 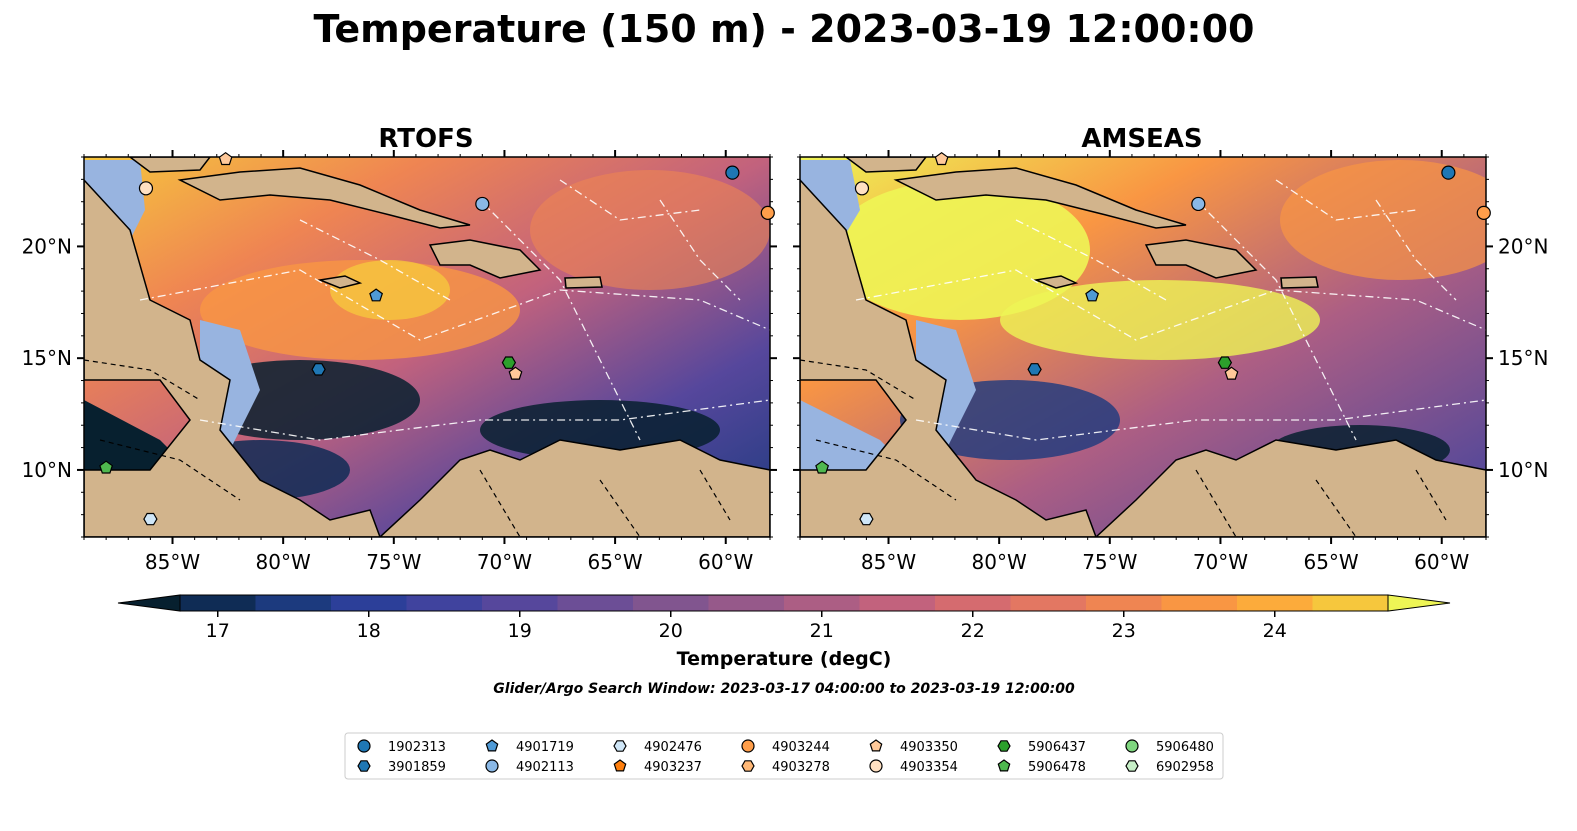 What do you see at coordinates (1185, 747) in the screenshot?
I see `legend-label: 5906480` at bounding box center [1185, 747].